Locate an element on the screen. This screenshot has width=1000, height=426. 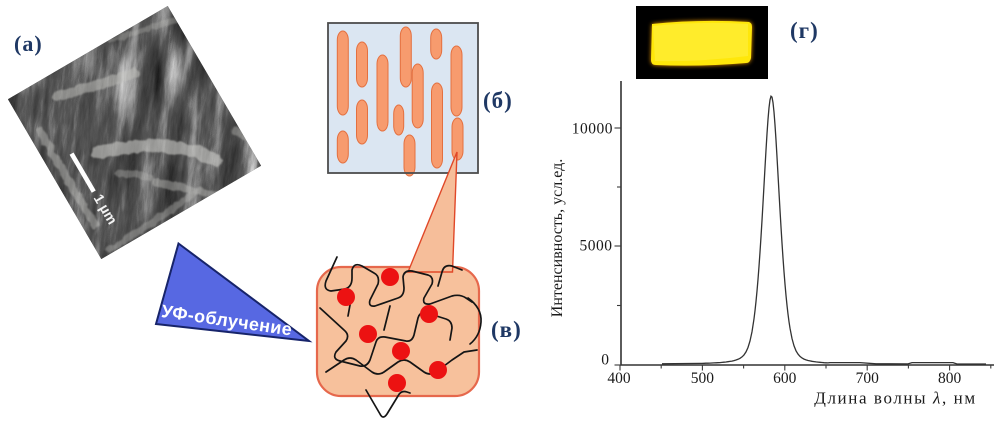
svg-text: 10000 is located at coordinates (592, 128).